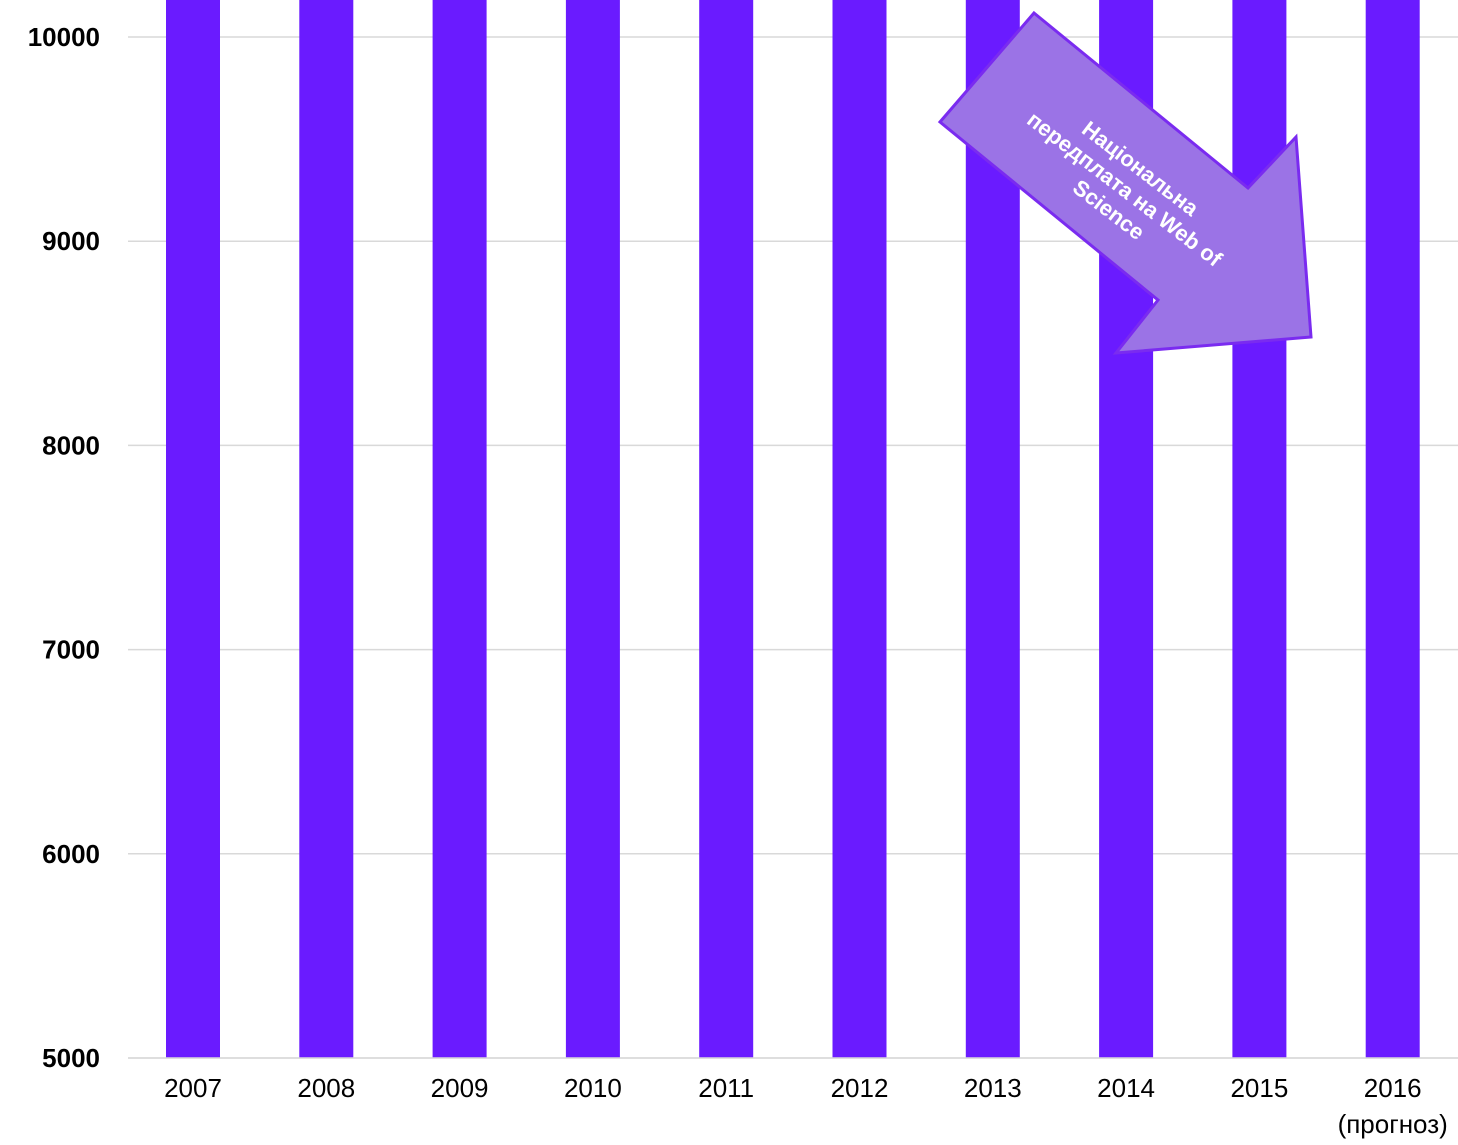 This screenshot has height=1145, width=1458. Describe the element at coordinates (71, 445) in the screenshot. I see `y-tick-label: 8000` at that location.